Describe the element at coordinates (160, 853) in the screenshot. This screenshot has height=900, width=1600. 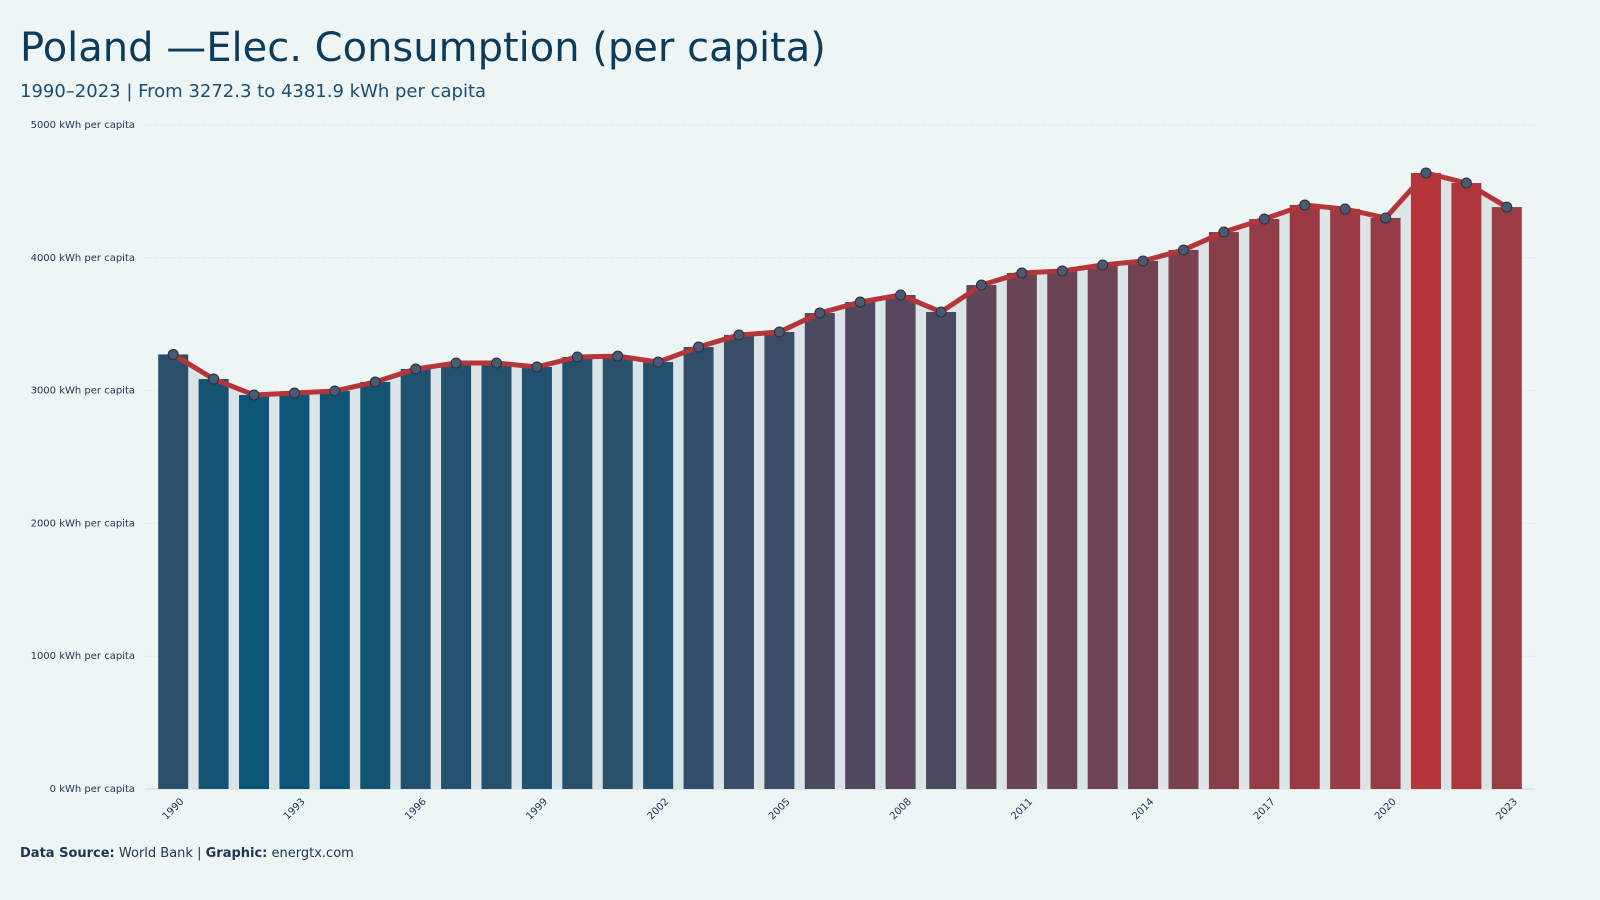
I see `source: World Bank |` at that location.